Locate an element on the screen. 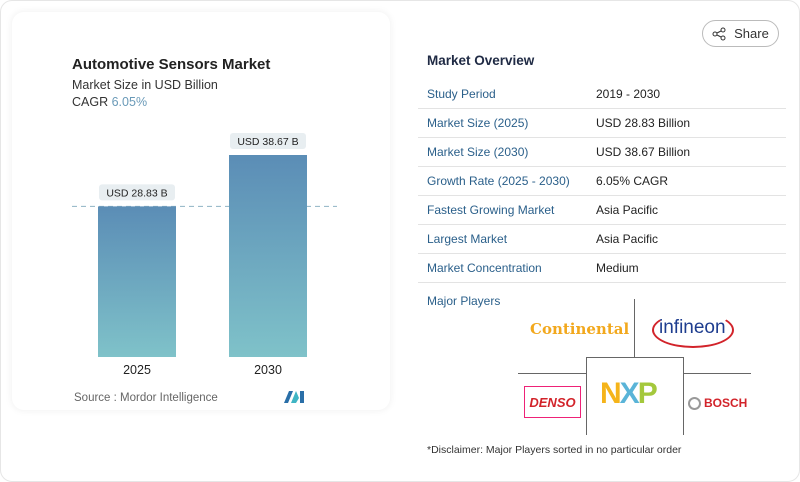 This screenshot has height=482, width=800. bar-2030 is located at coordinates (268, 256).